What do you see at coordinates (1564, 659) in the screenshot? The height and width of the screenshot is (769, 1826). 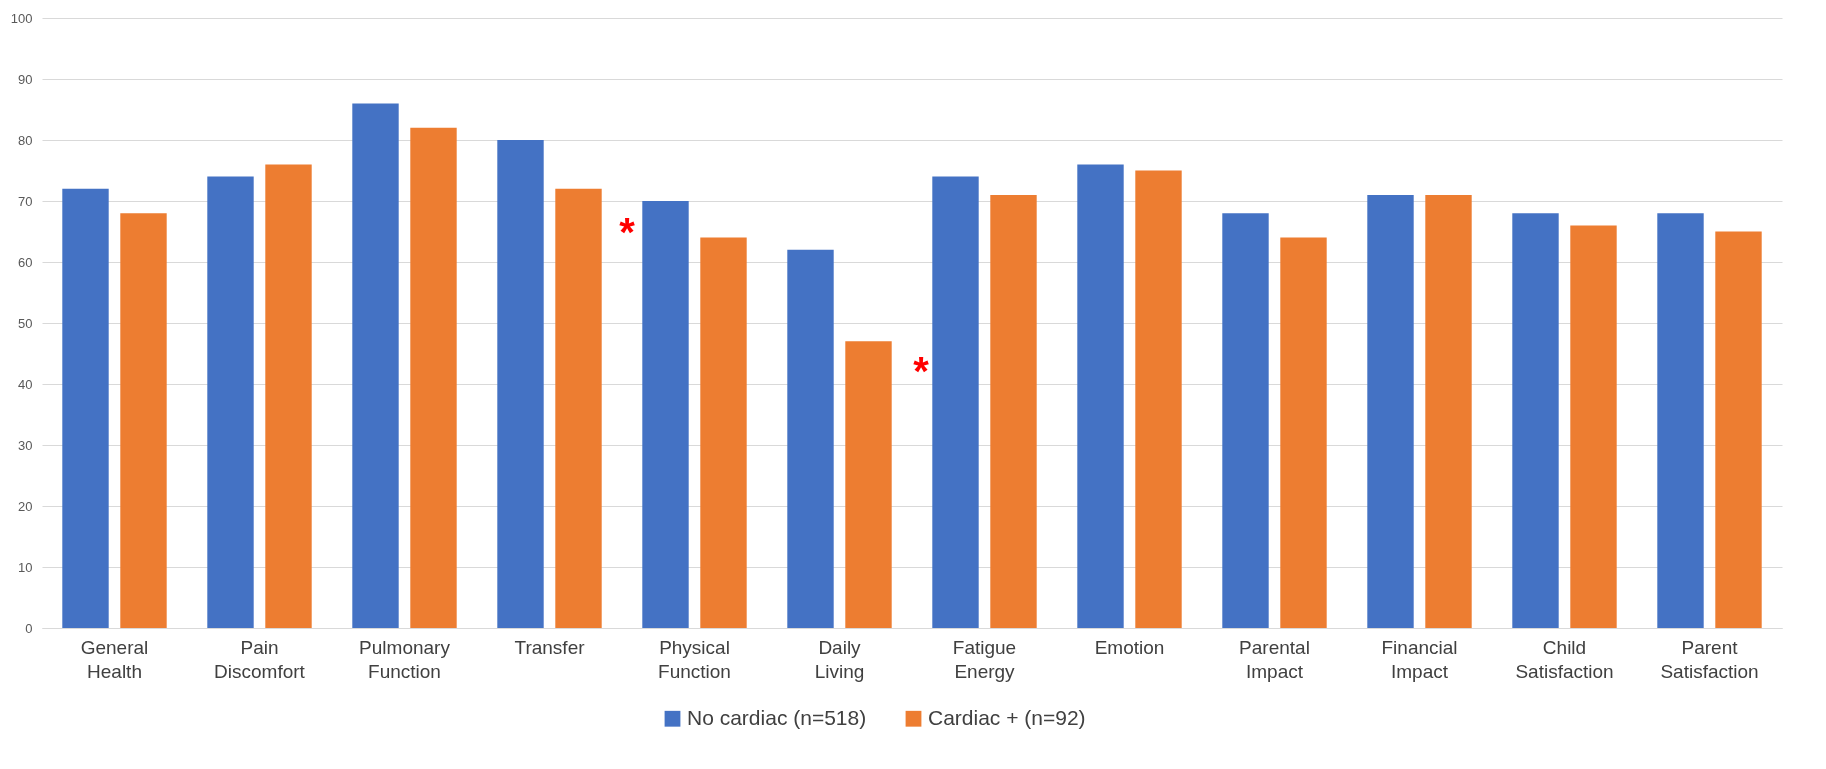 I see `x-tick-label: Child Satisfaction` at bounding box center [1564, 659].